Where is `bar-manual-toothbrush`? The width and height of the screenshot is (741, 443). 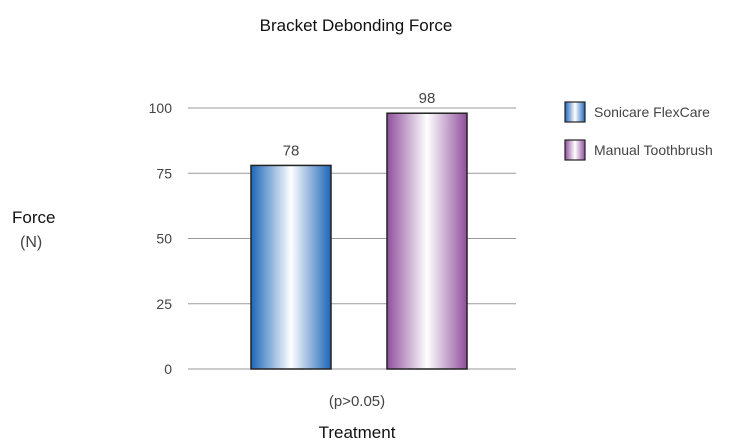
bar-manual-toothbrush is located at coordinates (427, 241).